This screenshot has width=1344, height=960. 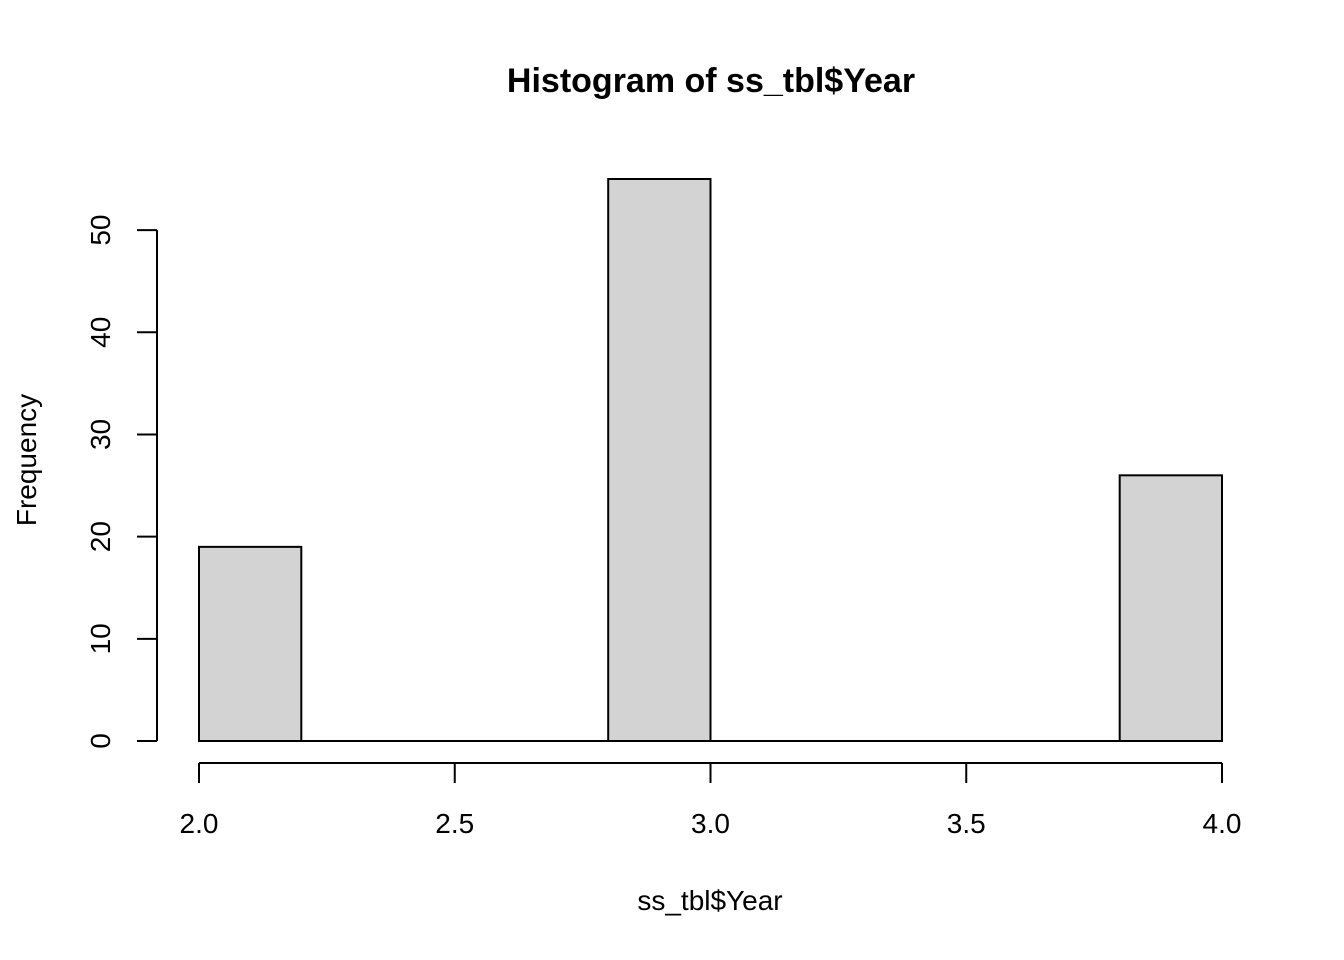 What do you see at coordinates (710, 823) in the screenshot?
I see `x-tick-label: 3.0` at bounding box center [710, 823].